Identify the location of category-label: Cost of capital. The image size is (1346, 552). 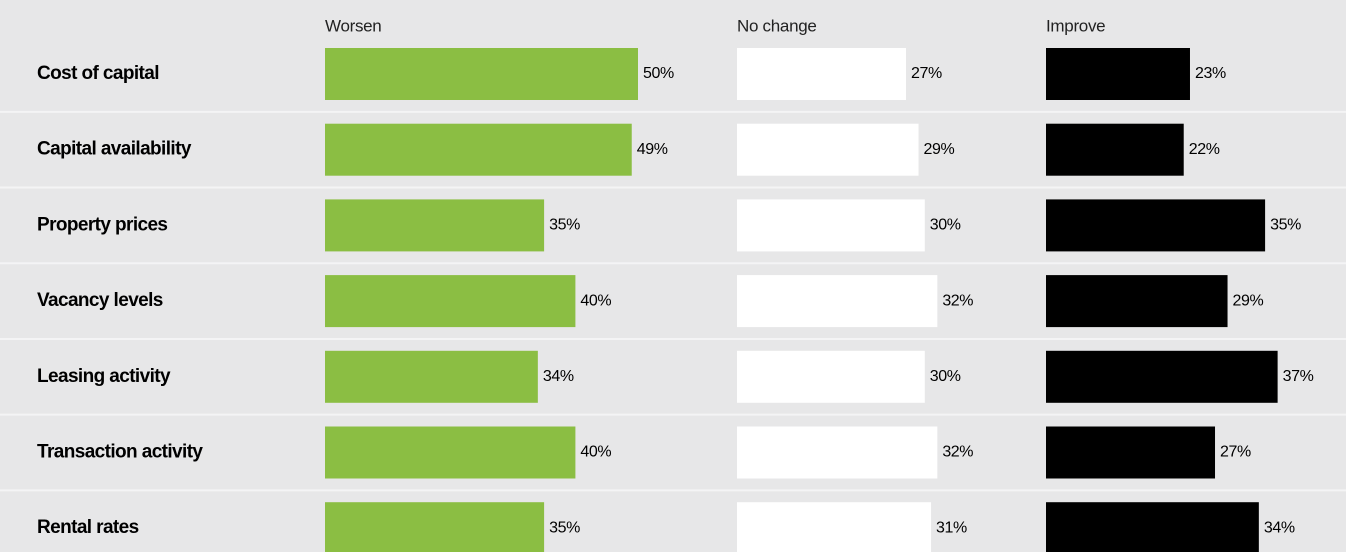
(98, 73).